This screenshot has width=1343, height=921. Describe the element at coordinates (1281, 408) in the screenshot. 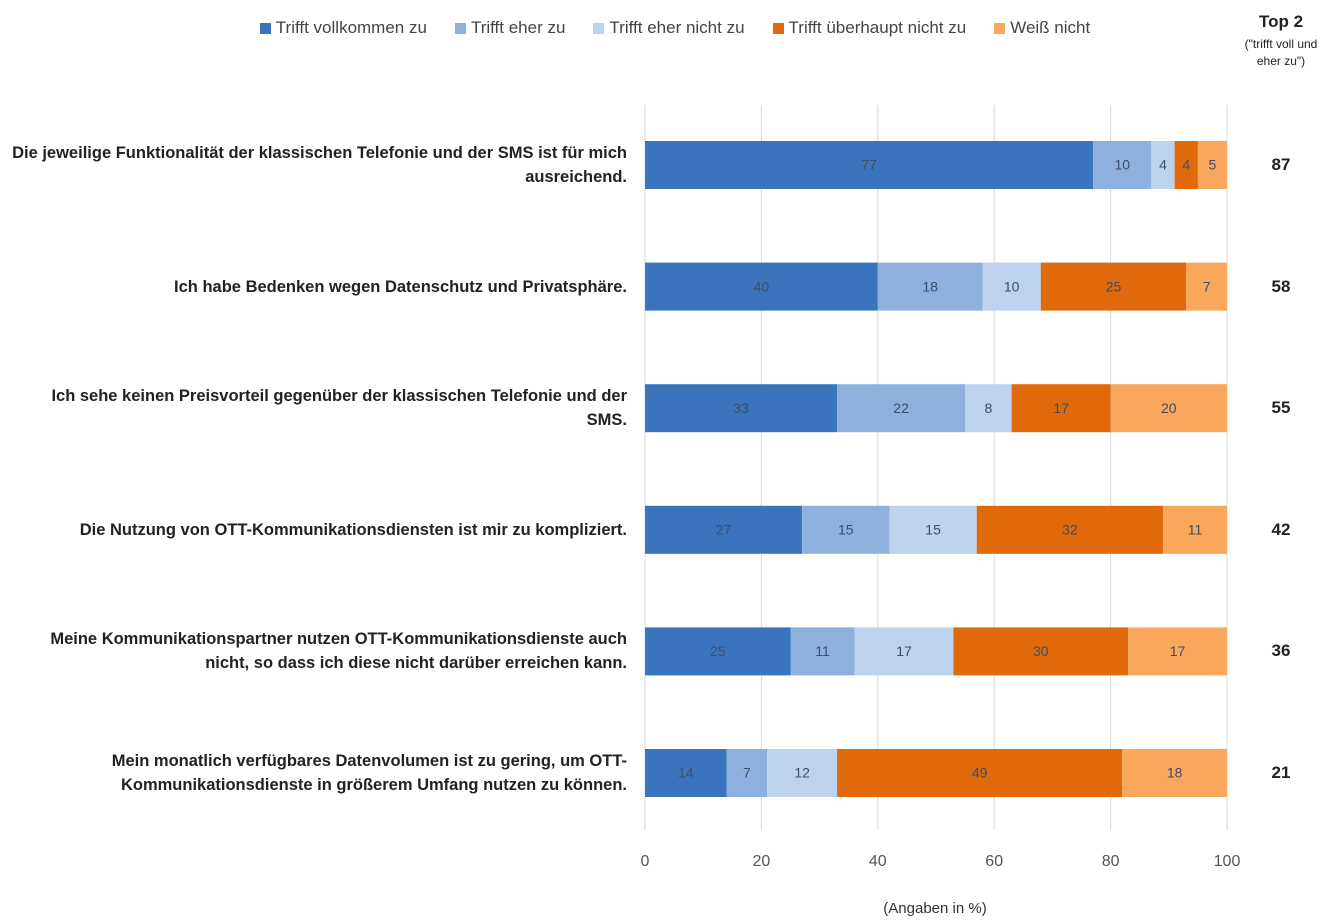

I see `top2-value: 55` at that location.